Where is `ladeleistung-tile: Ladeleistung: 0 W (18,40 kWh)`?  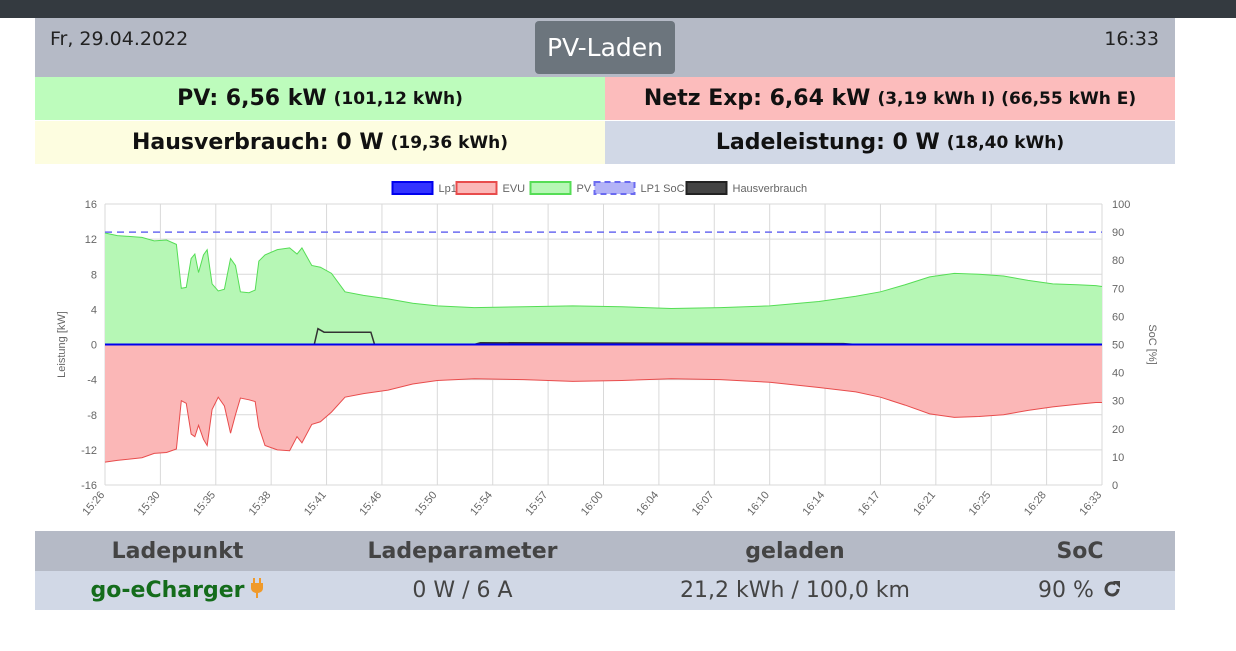 ladeleistung-tile: Ladeleistung: 0 W (18,40 kWh) is located at coordinates (890, 142).